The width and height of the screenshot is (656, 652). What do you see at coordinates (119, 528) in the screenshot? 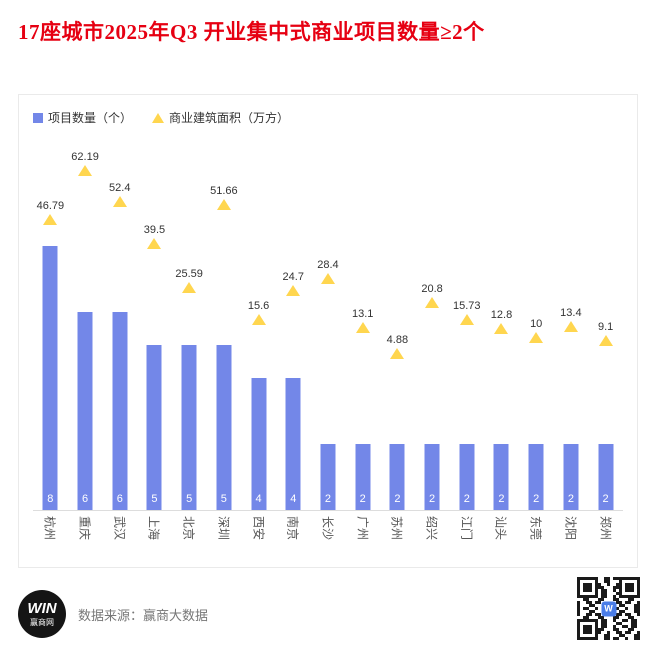
I see `x-axis-city-label: 武汉` at bounding box center [119, 528].